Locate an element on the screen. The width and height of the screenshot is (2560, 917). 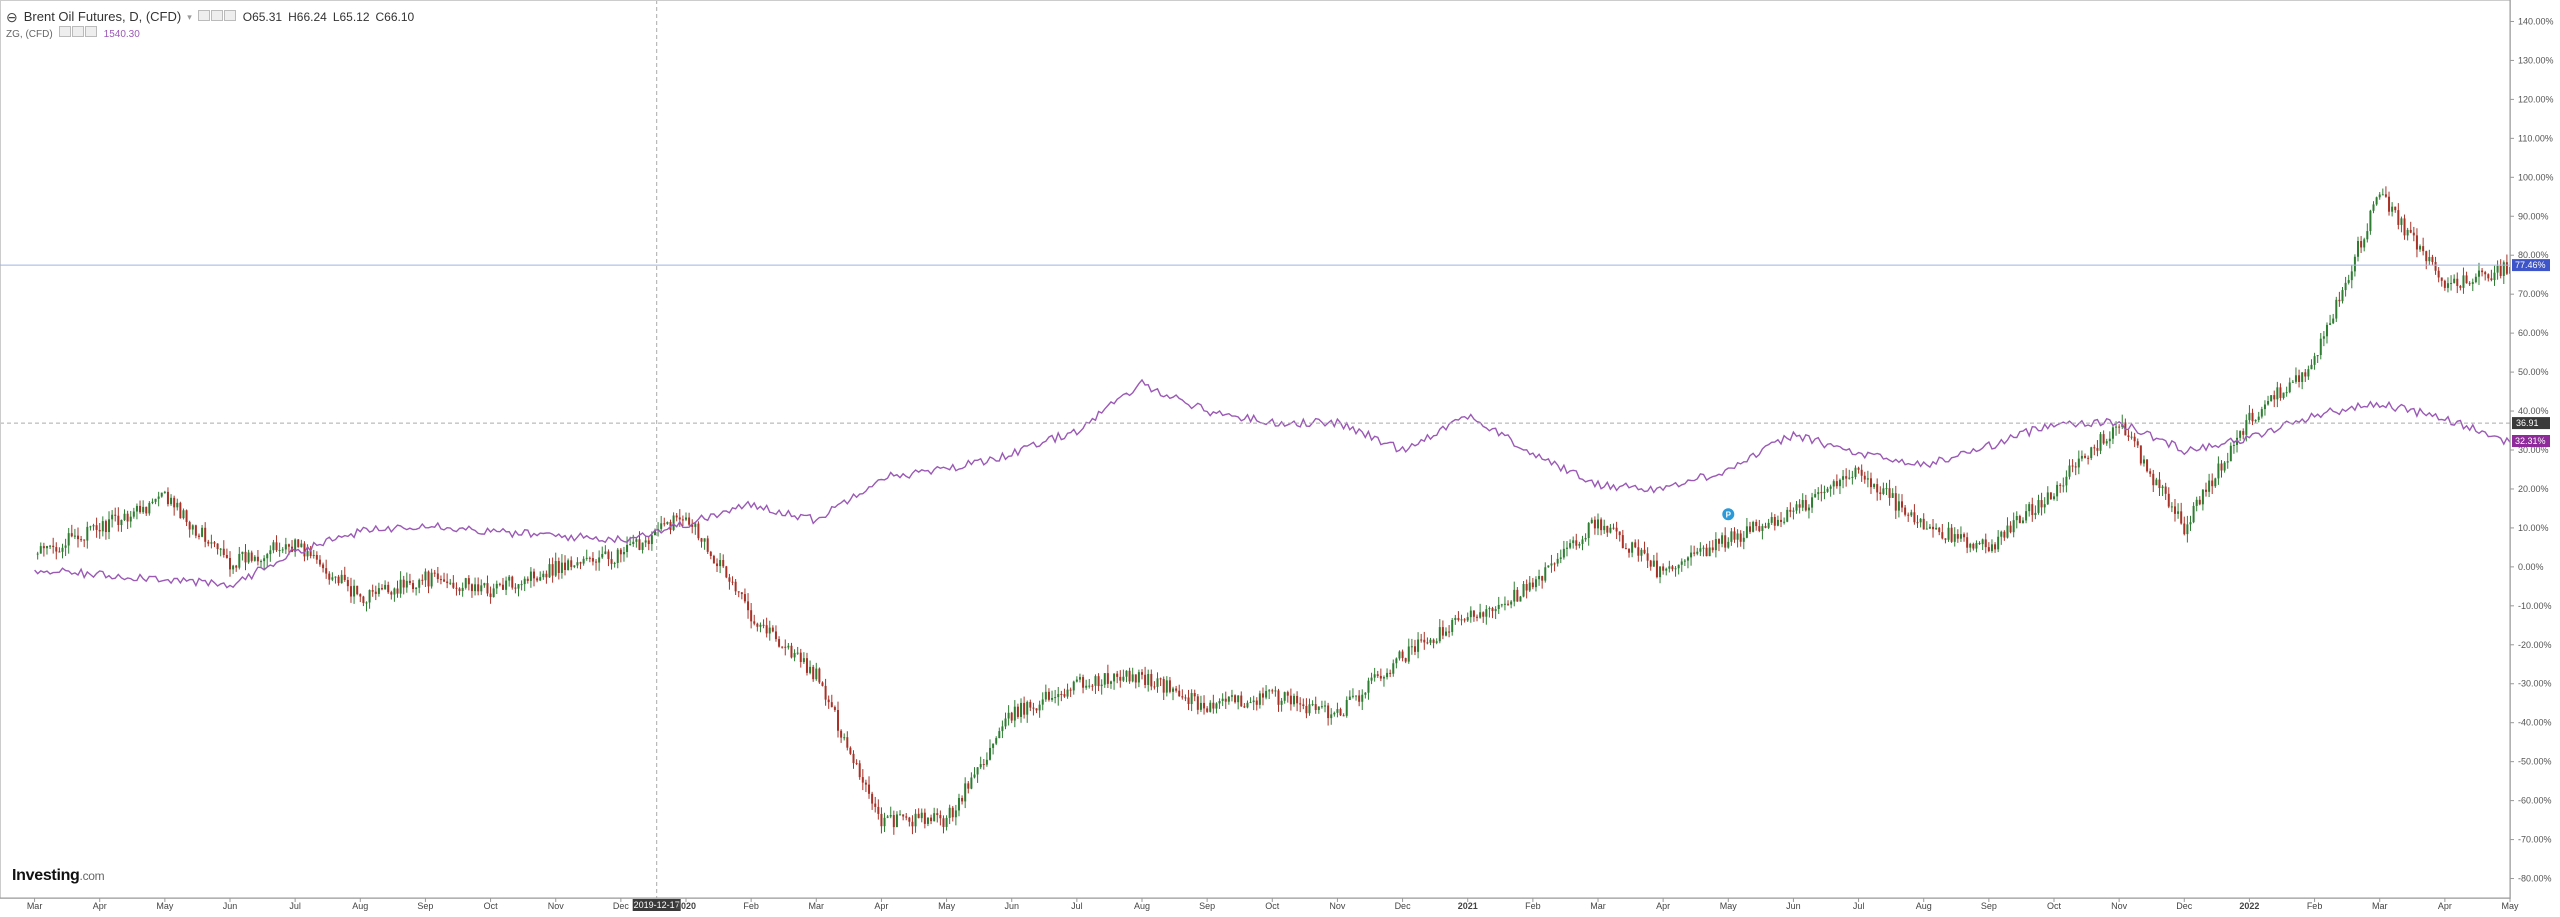
legend-high: H66.24 is located at coordinates (307, 17).